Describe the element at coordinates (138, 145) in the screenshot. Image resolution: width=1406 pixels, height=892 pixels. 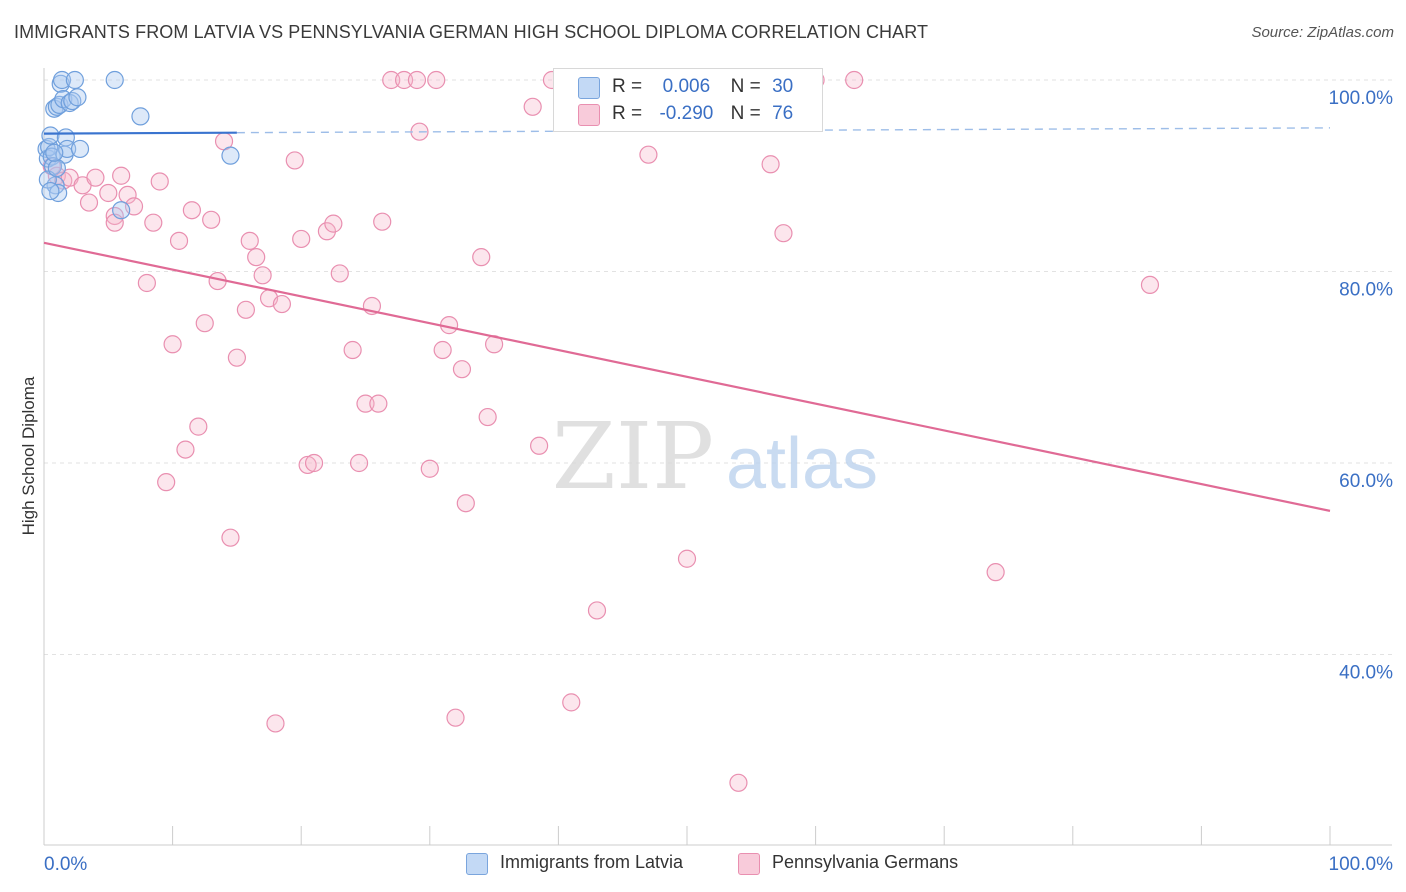
I see `latvia-points` at that location.